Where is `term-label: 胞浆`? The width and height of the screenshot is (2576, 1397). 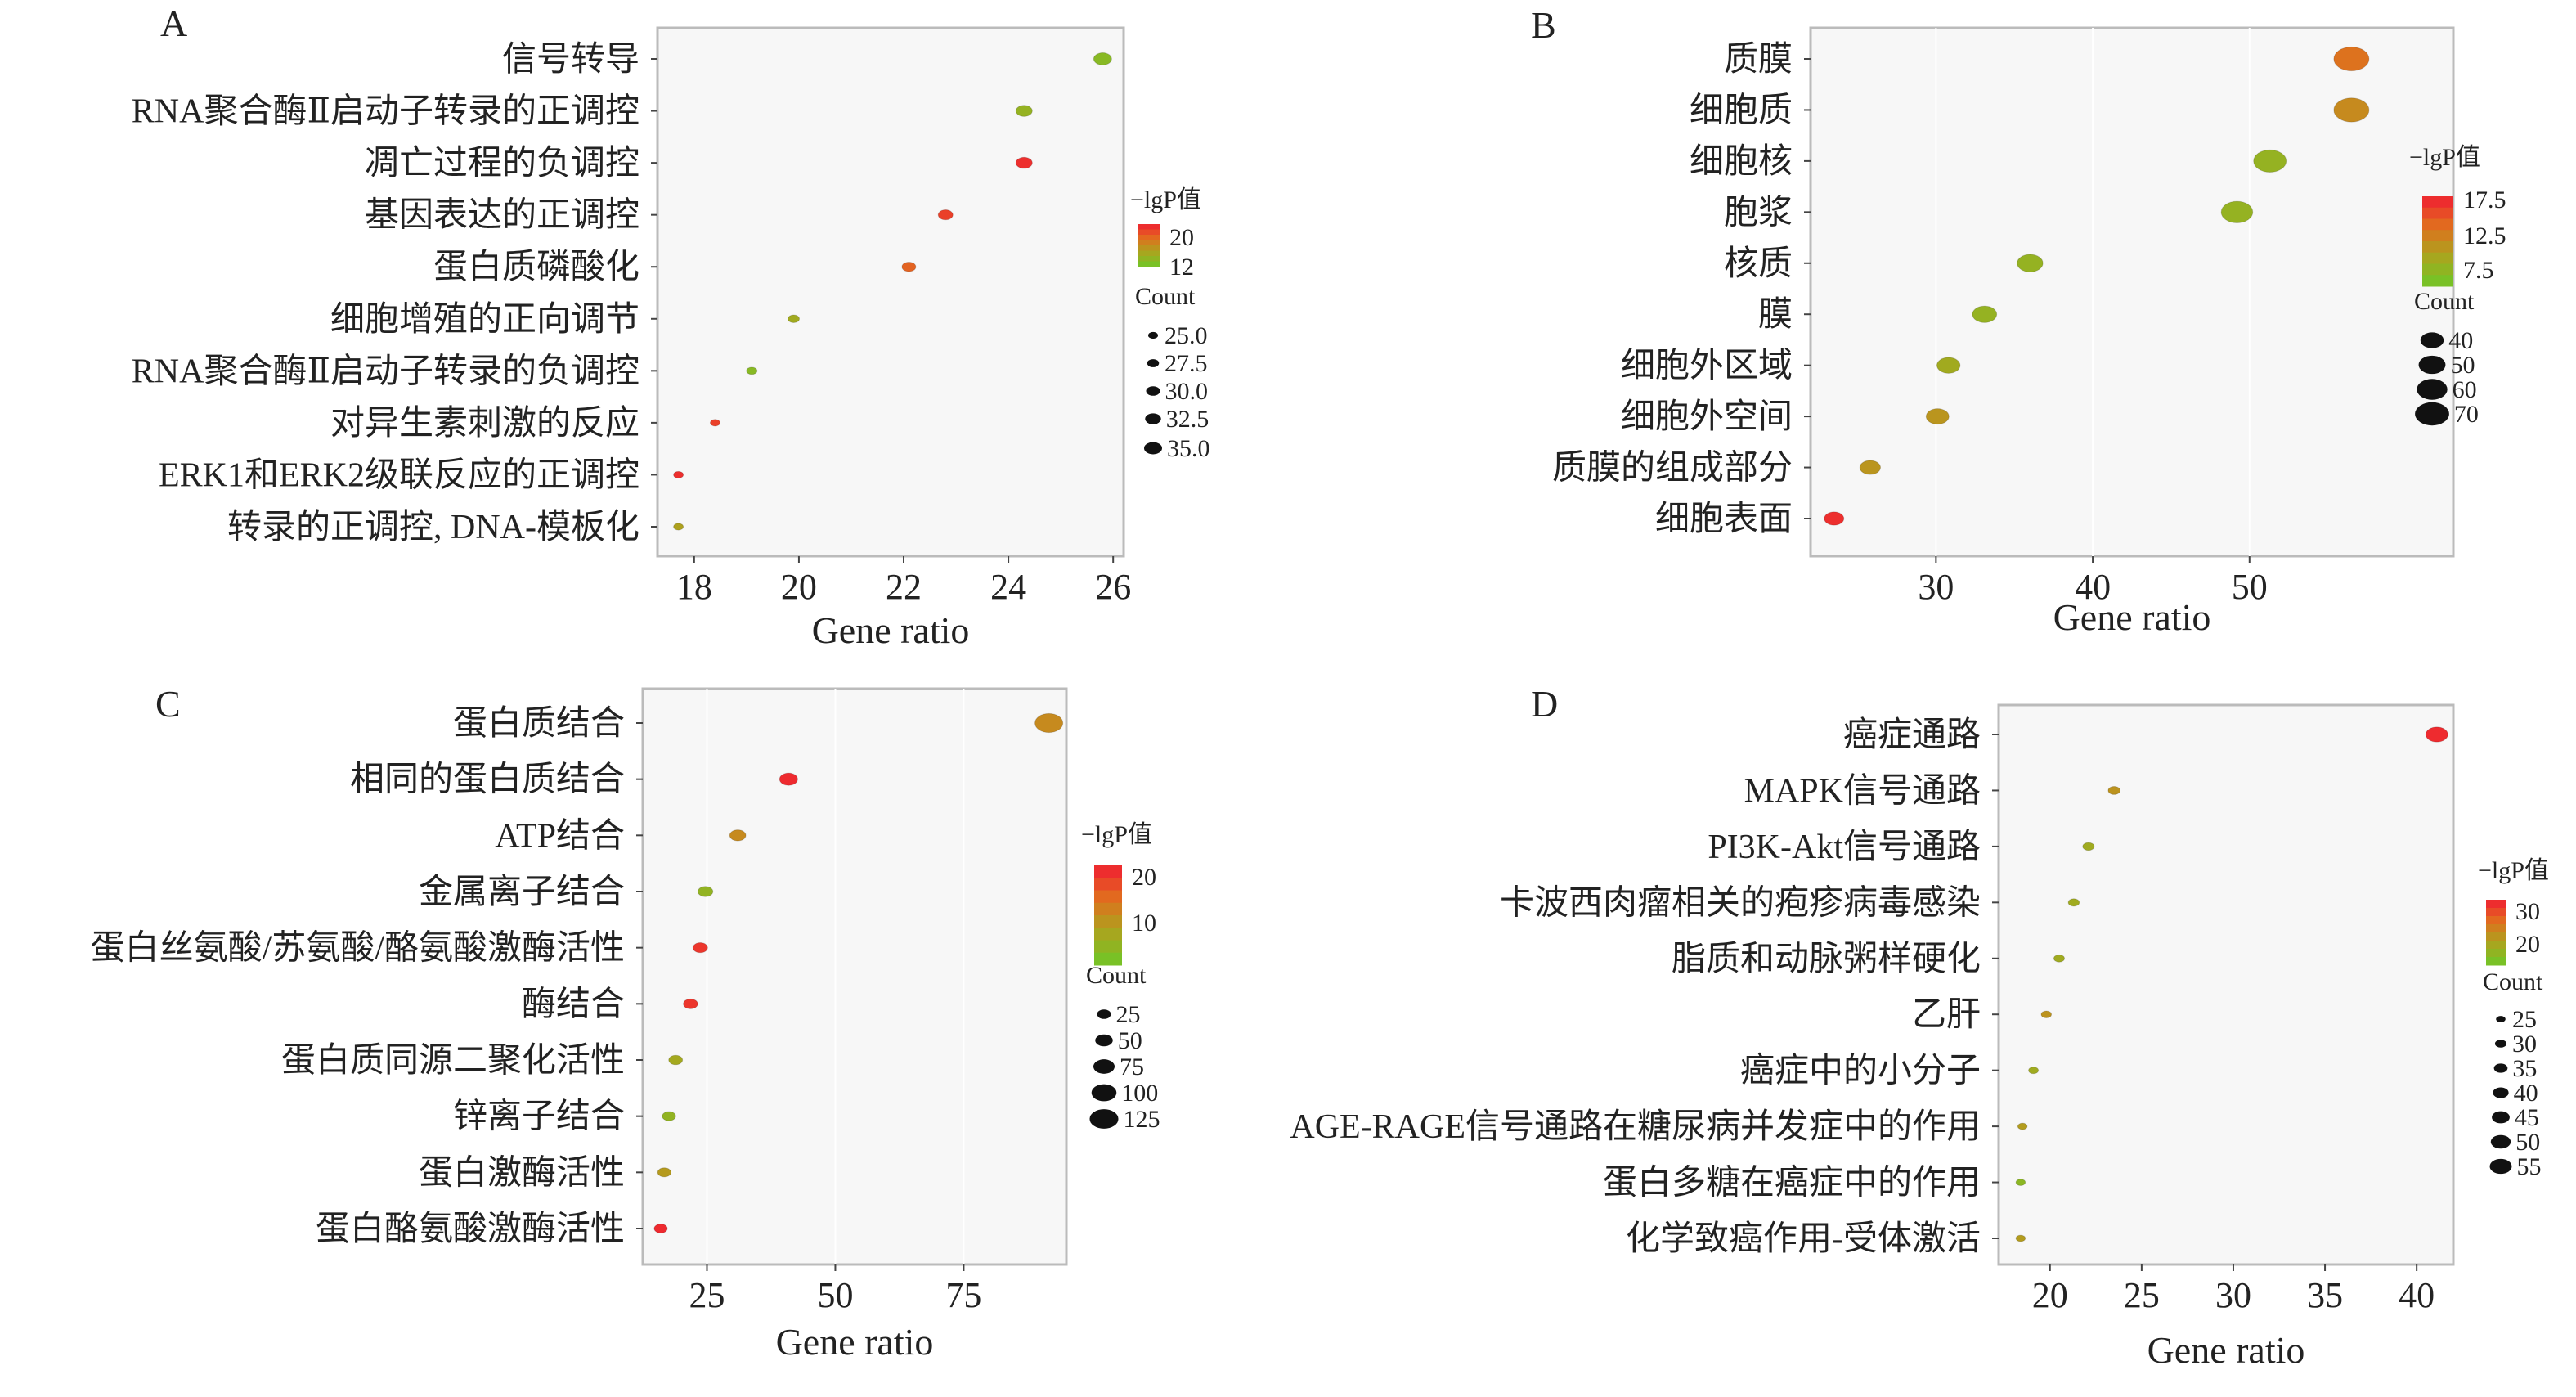 term-label: 胞浆 is located at coordinates (1759, 212).